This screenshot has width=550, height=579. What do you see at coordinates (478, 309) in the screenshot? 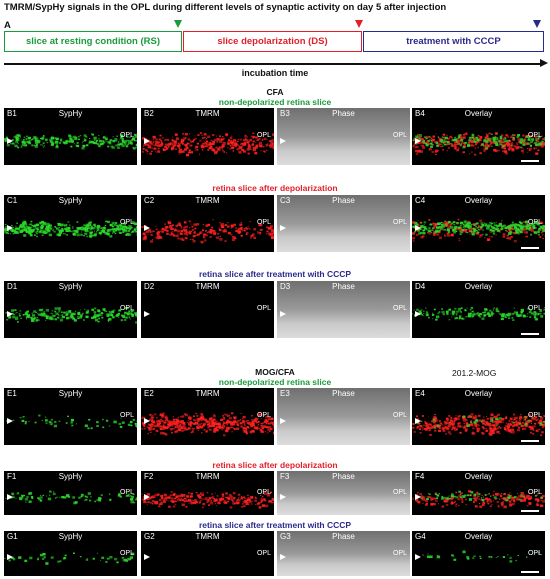
I see `panel-D4: D4 Overlay OPL` at bounding box center [478, 309].